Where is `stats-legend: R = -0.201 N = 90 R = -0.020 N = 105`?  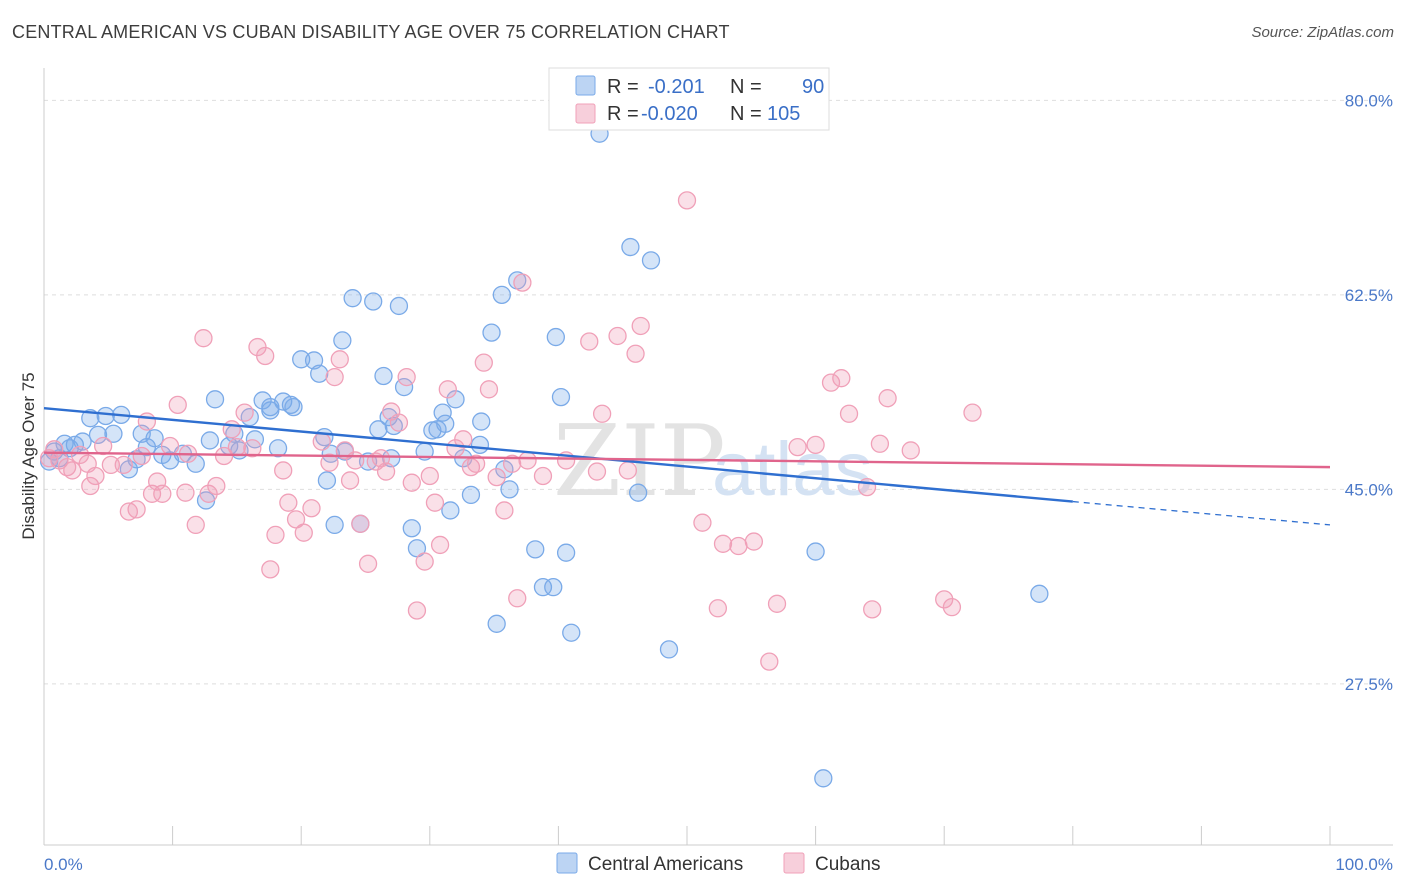 stats-legend: R = -0.201 N = 90 R = -0.020 N = 105 is located at coordinates (689, 99).